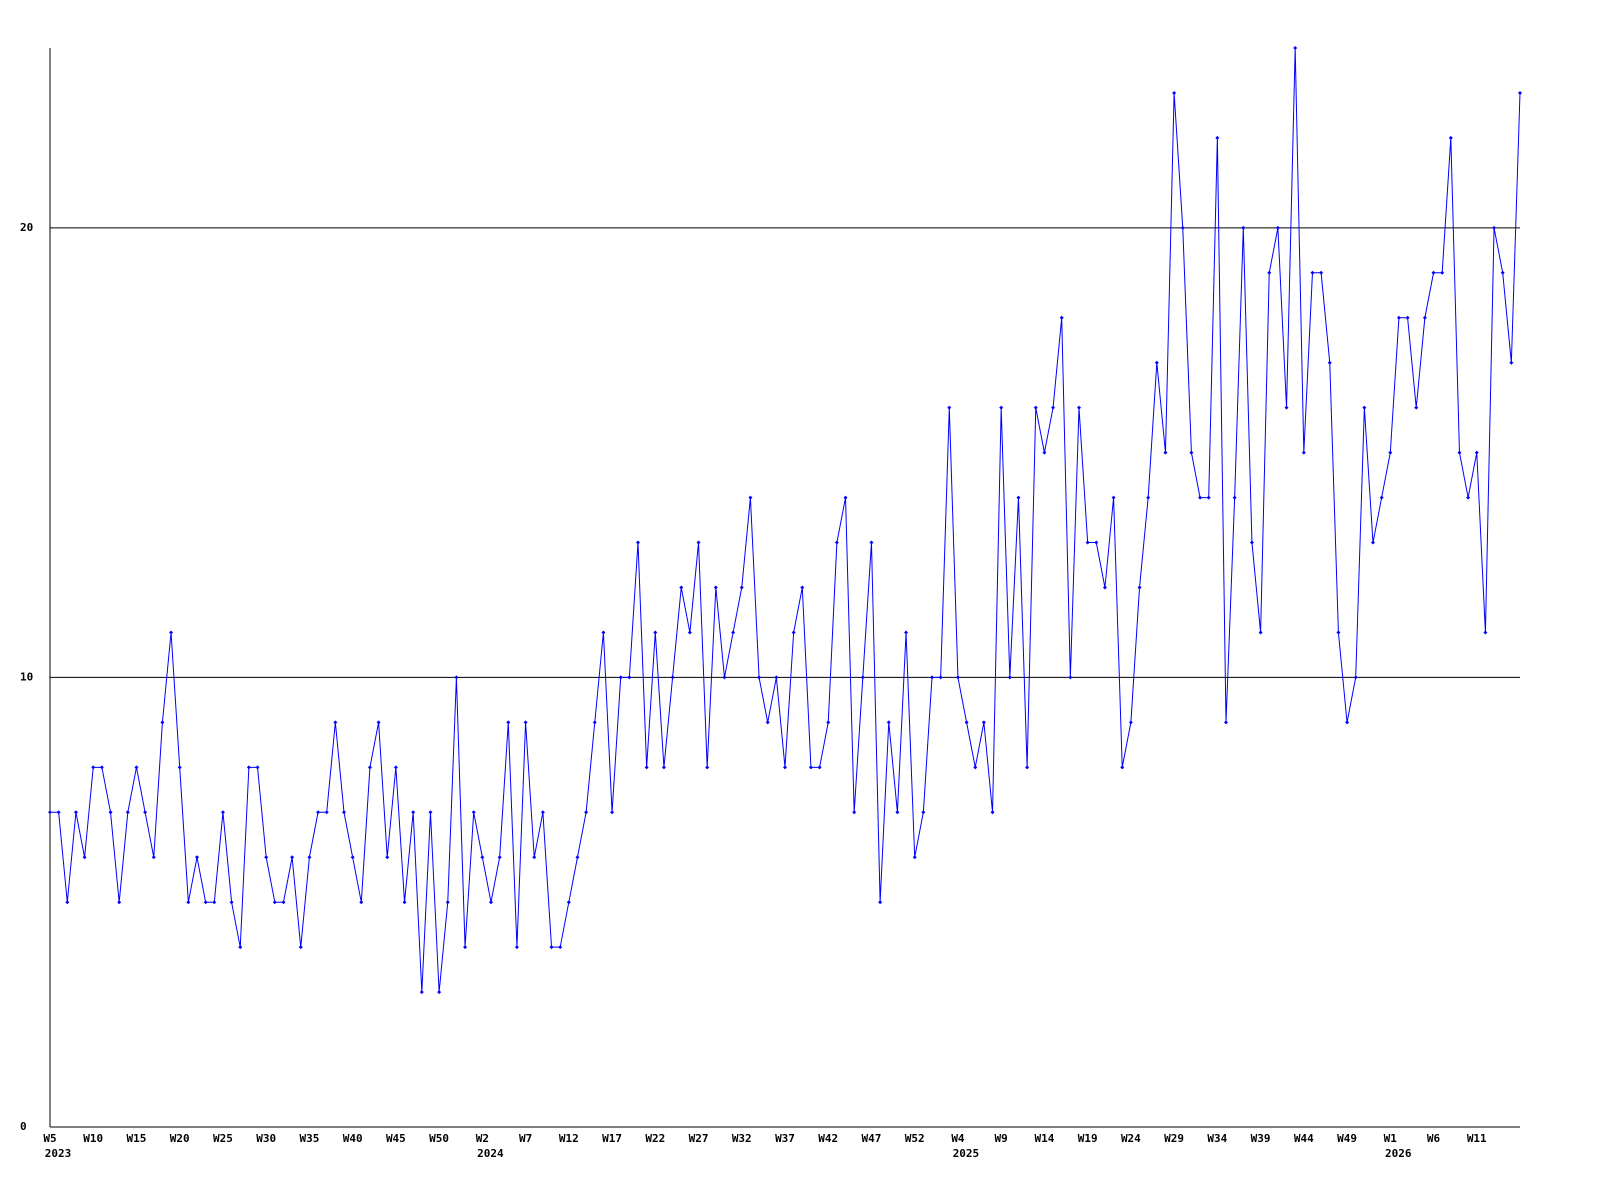  What do you see at coordinates (1391, 1138) in the screenshot?
I see `x-tick-label: W1` at bounding box center [1391, 1138].